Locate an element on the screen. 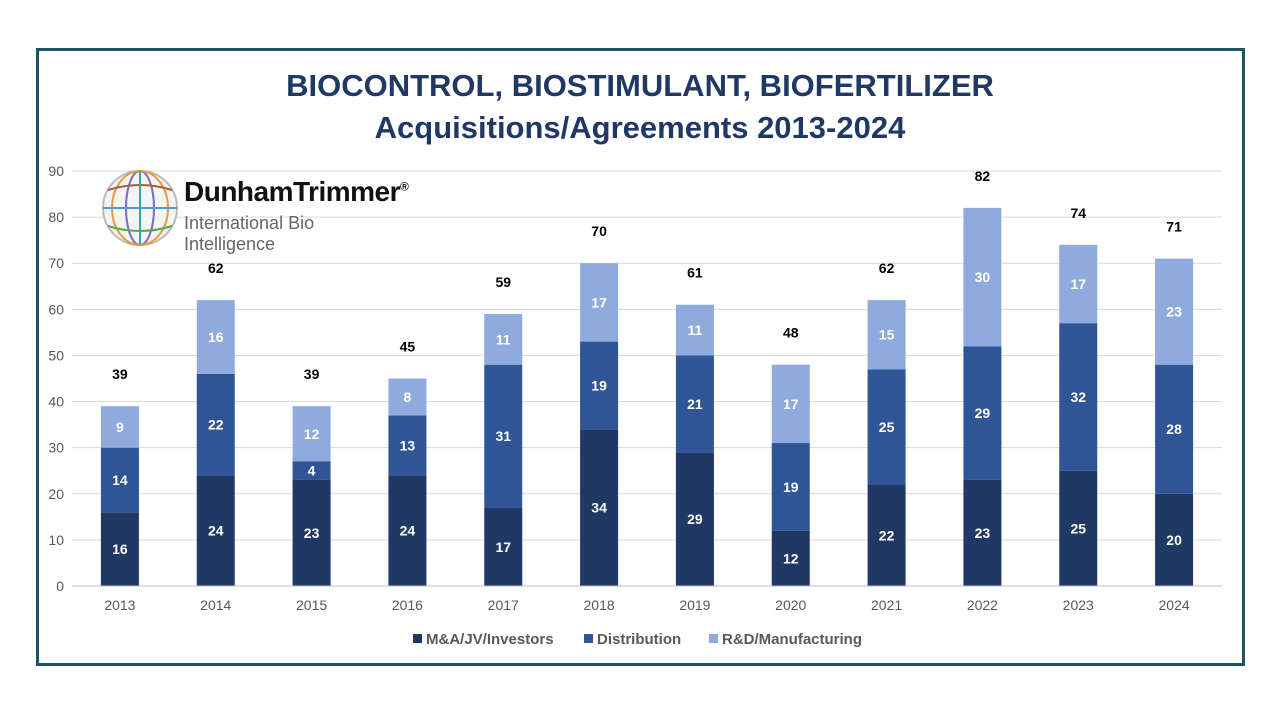  y-tick-label: 10 is located at coordinates (56, 540).